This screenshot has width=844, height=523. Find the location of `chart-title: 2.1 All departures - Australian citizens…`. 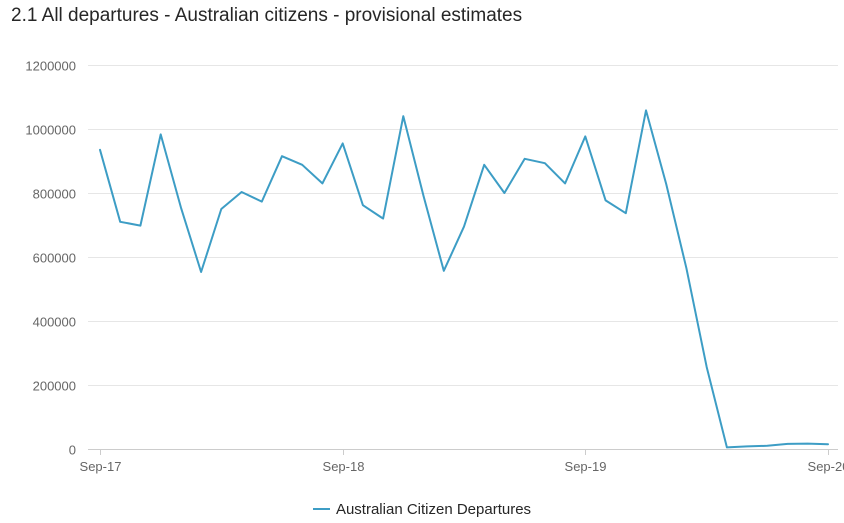

chart-title: 2.1 All departures - Australian citizens… is located at coordinates (267, 15).